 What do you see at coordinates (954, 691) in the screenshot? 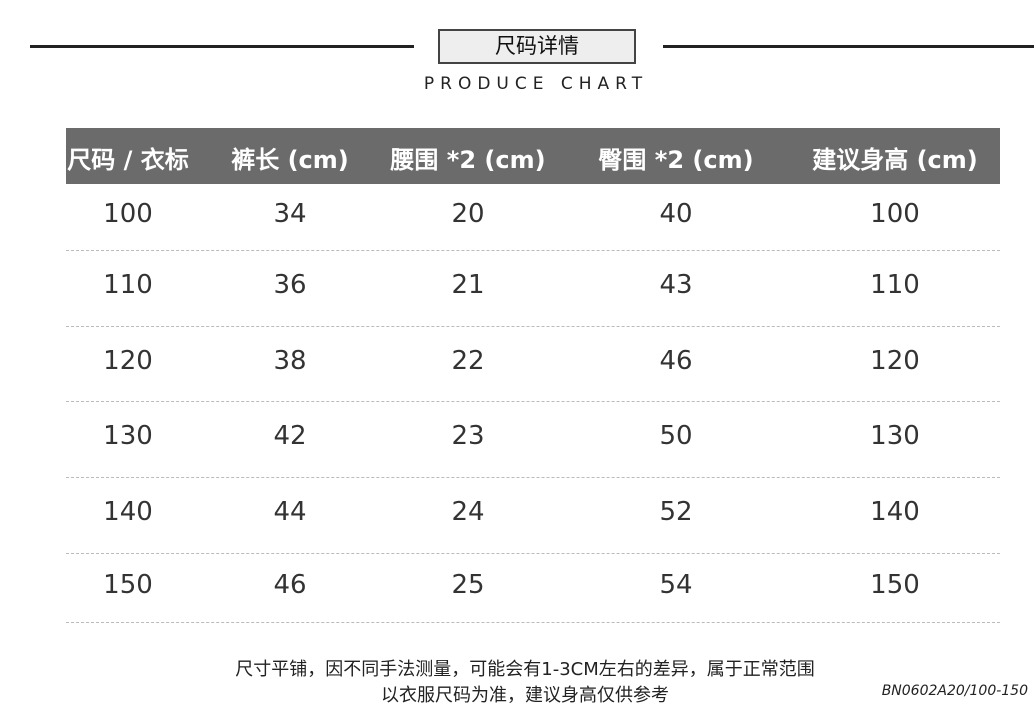
I see `product-code: BN0602A20/100-150` at bounding box center [954, 691].